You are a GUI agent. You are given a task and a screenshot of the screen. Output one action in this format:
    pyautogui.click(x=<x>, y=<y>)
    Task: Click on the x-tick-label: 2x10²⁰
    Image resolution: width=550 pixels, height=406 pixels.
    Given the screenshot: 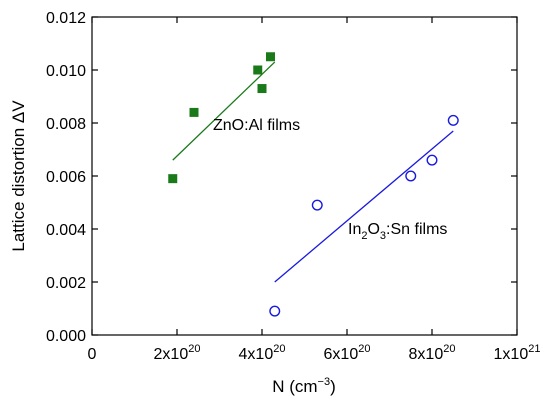 What is the action you would take?
    pyautogui.click(x=177, y=353)
    